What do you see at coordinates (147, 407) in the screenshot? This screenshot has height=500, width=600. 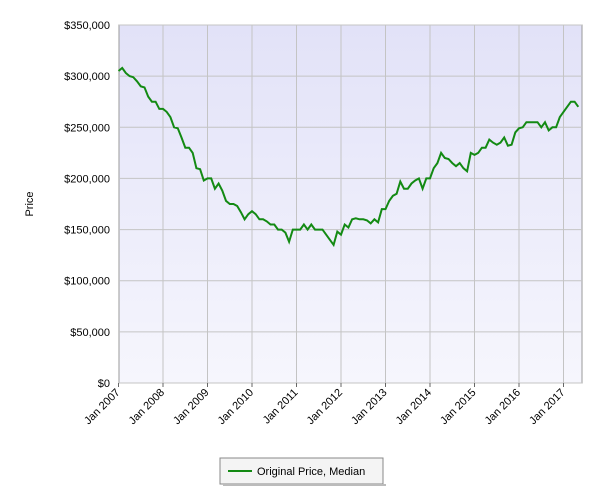 I see `x-tick-label: Jan 2008` at bounding box center [147, 407].